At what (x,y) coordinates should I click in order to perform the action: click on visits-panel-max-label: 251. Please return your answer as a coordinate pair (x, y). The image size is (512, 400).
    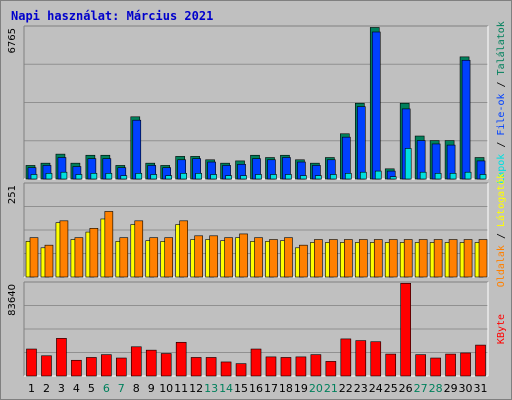
    Looking at the image, I should click on (12, 194).